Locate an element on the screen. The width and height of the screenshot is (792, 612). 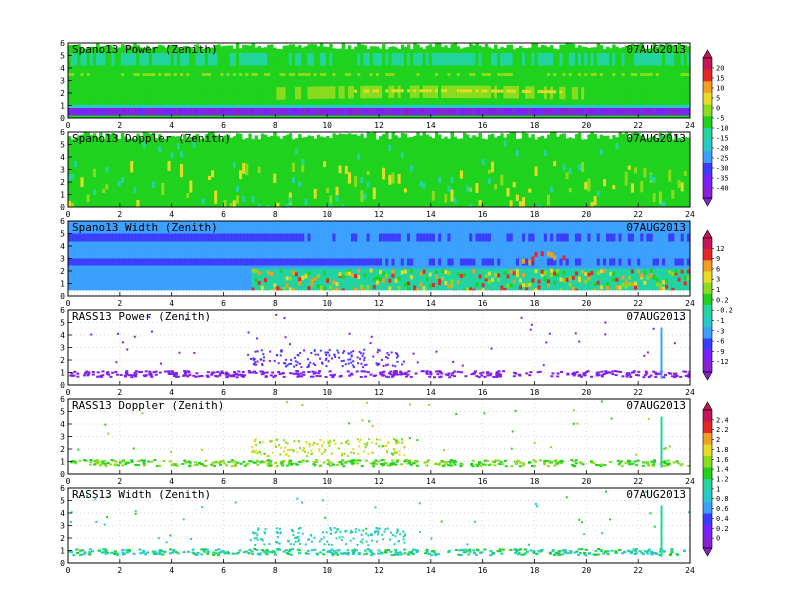
panel-data is located at coordinates (379, 436).